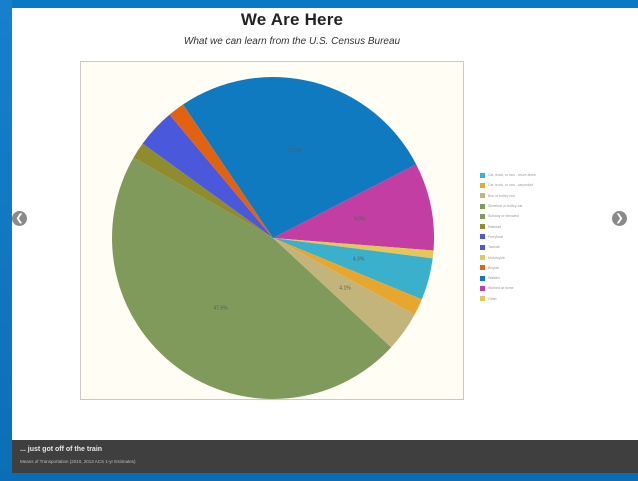 The image size is (638, 481). Describe the element at coordinates (494, 278) in the screenshot. I see `legend-label: Walked` at that location.